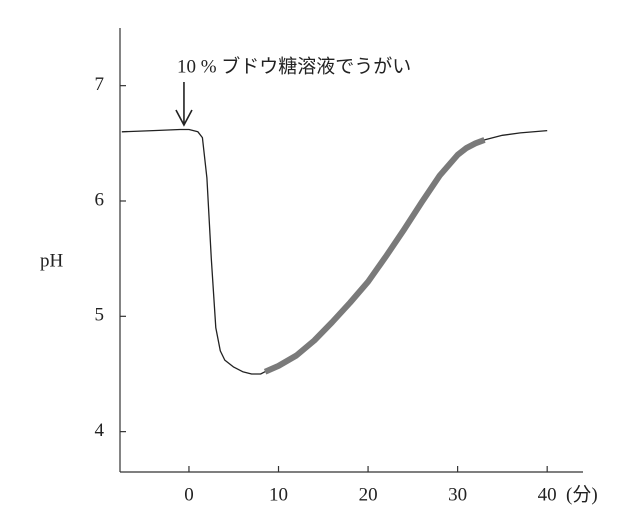 This screenshot has height=527, width=631. What do you see at coordinates (547, 494) in the screenshot?
I see `x-tick-label: 40` at bounding box center [547, 494].